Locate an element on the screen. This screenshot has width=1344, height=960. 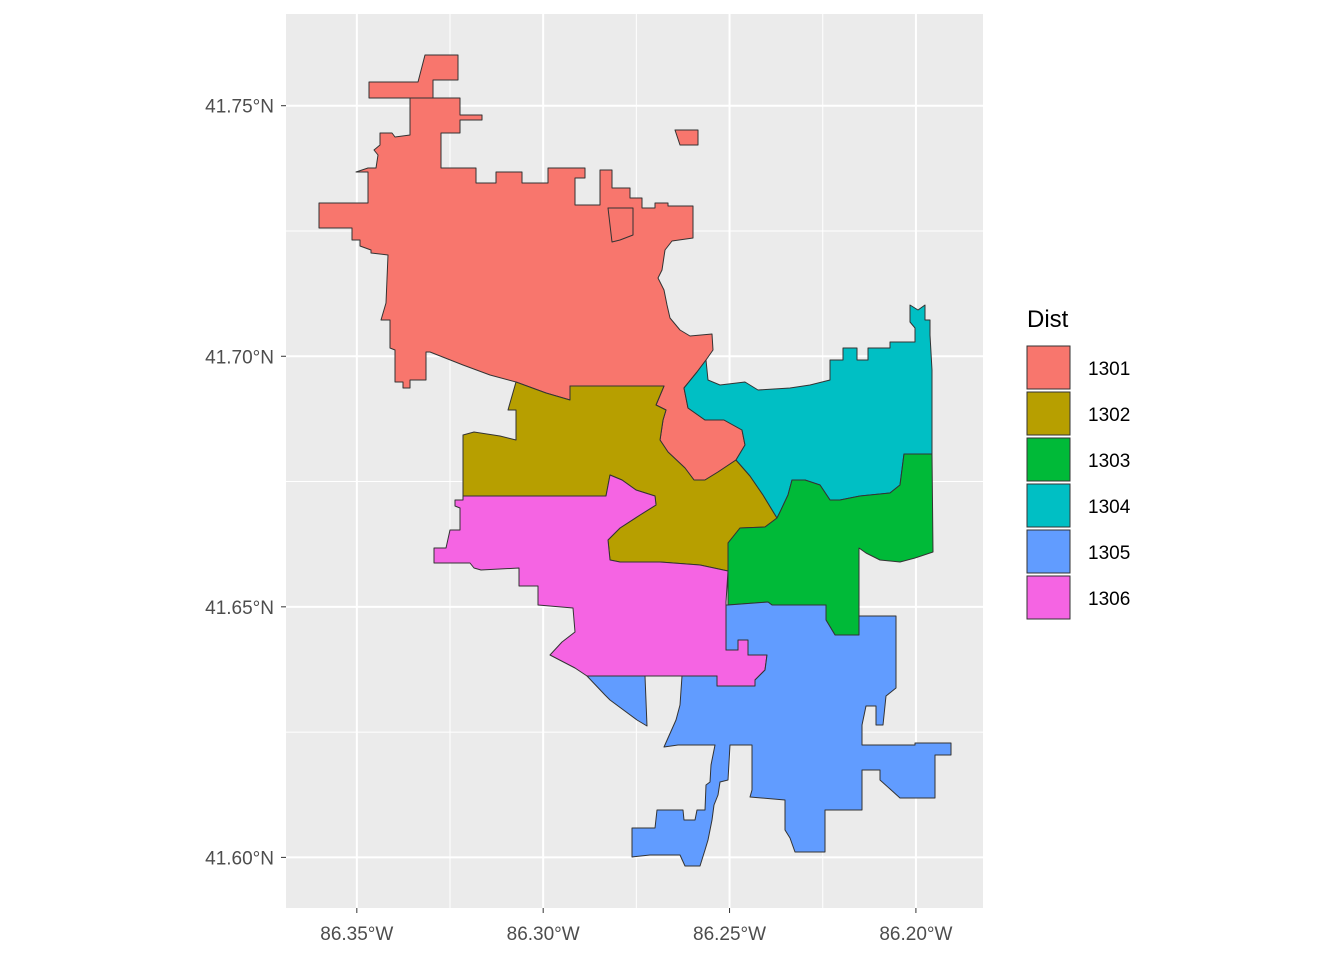
x-tick-label: 86.30°W is located at coordinates (543, 934).